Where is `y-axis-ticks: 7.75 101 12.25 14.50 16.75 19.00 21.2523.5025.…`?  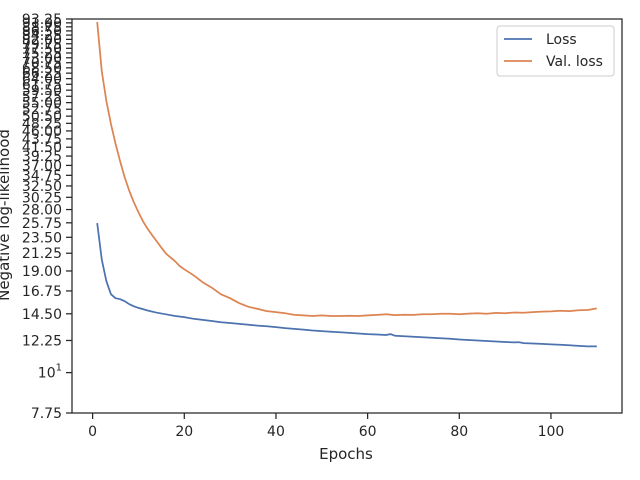 y-axis-ticks: 7.75 101 12.25 14.50 16.75 19.00 21.2523.5025.… is located at coordinates (47, 217).